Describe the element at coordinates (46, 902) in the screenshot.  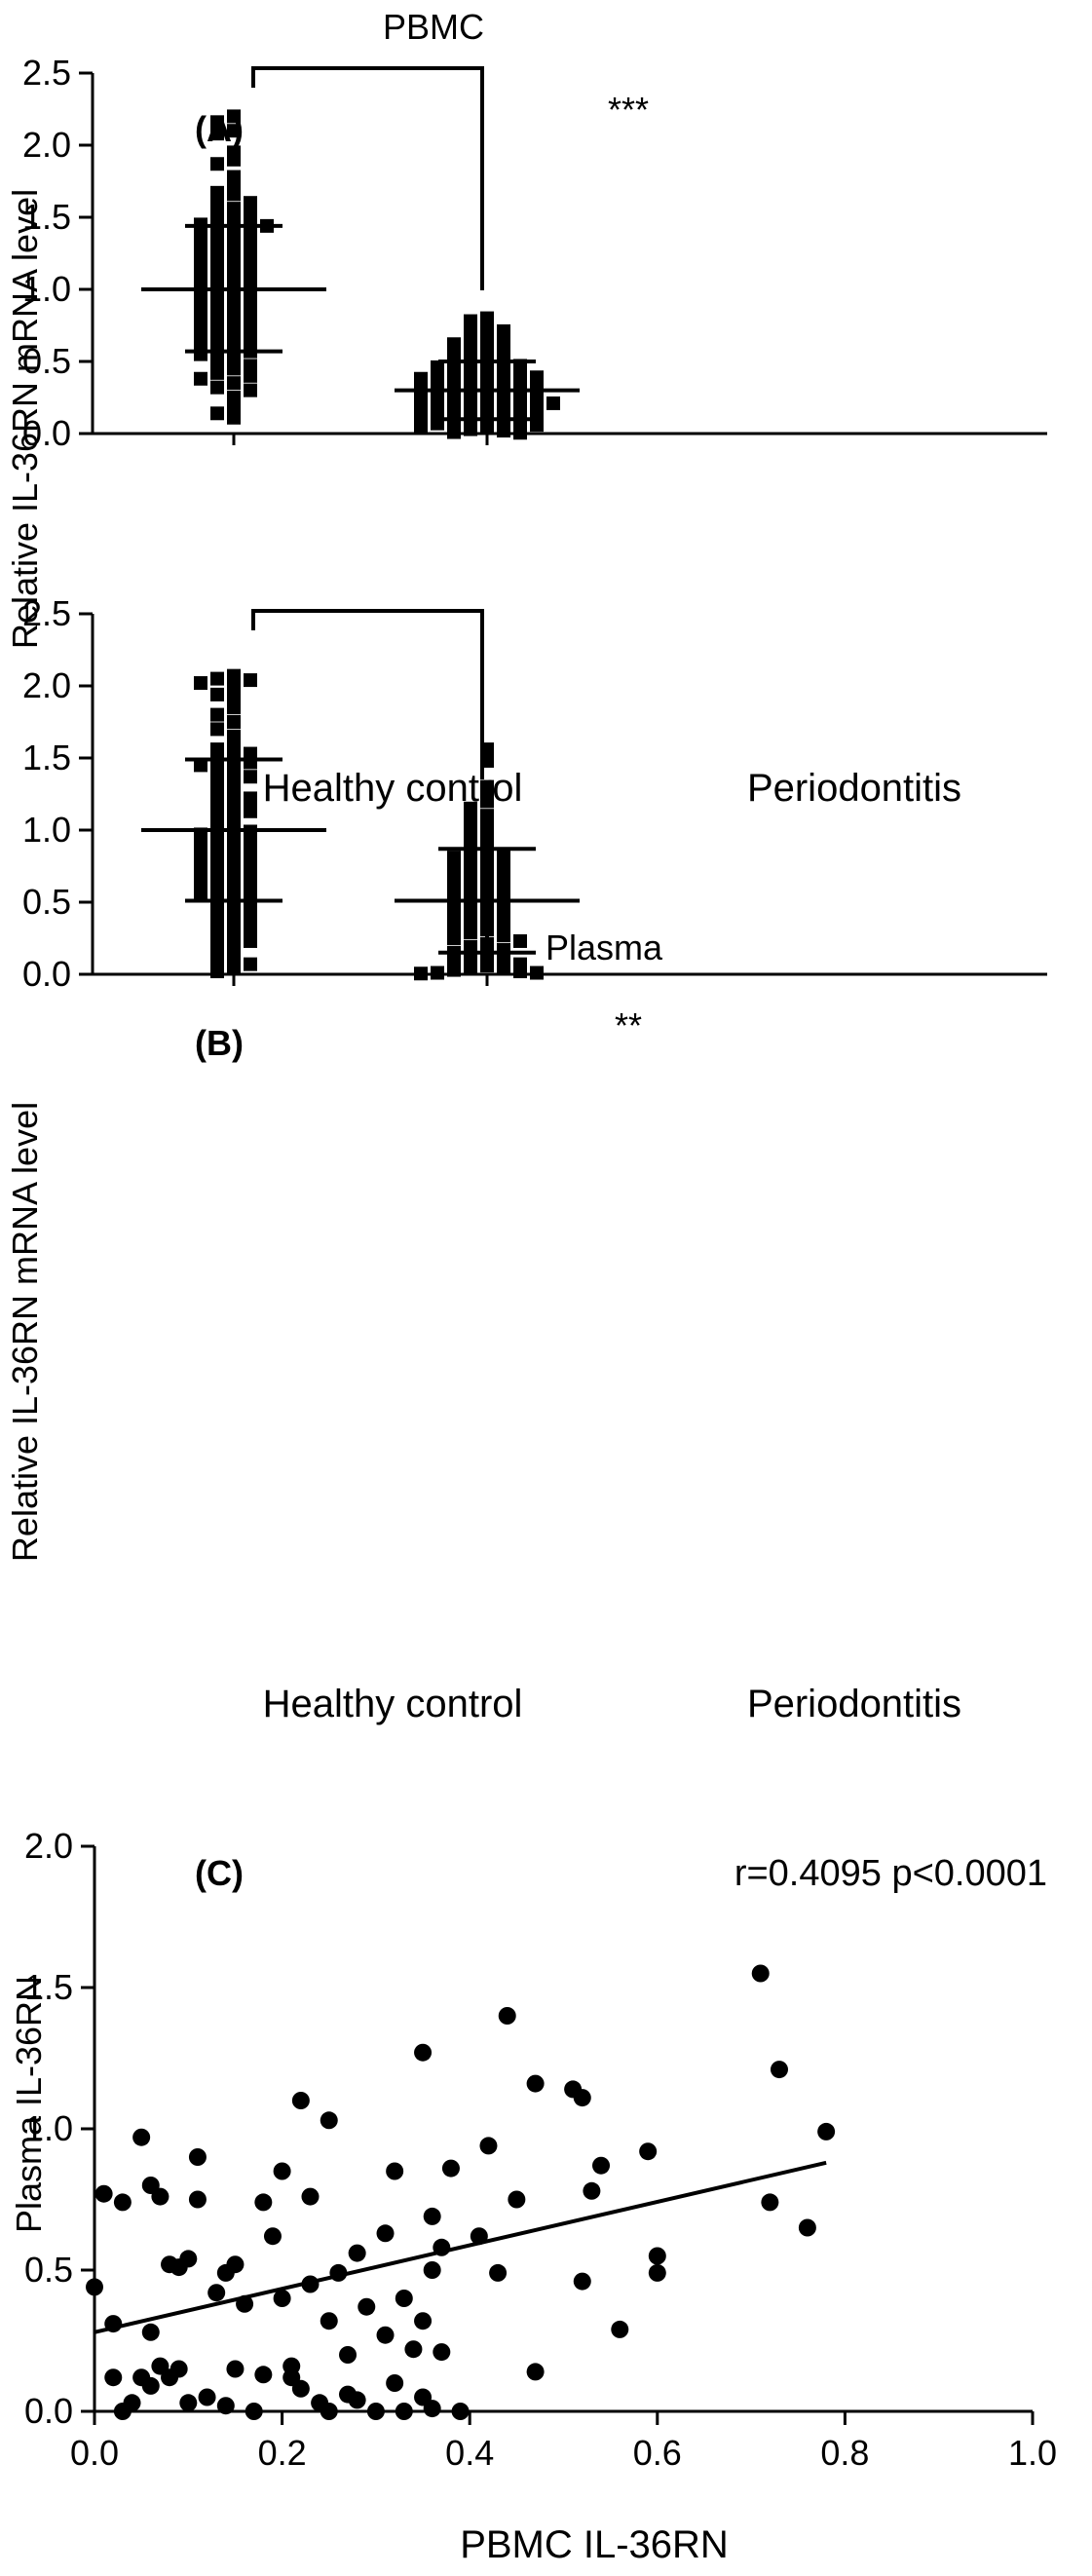
I see `panel-b-y-tick-label: 0.5` at that location.